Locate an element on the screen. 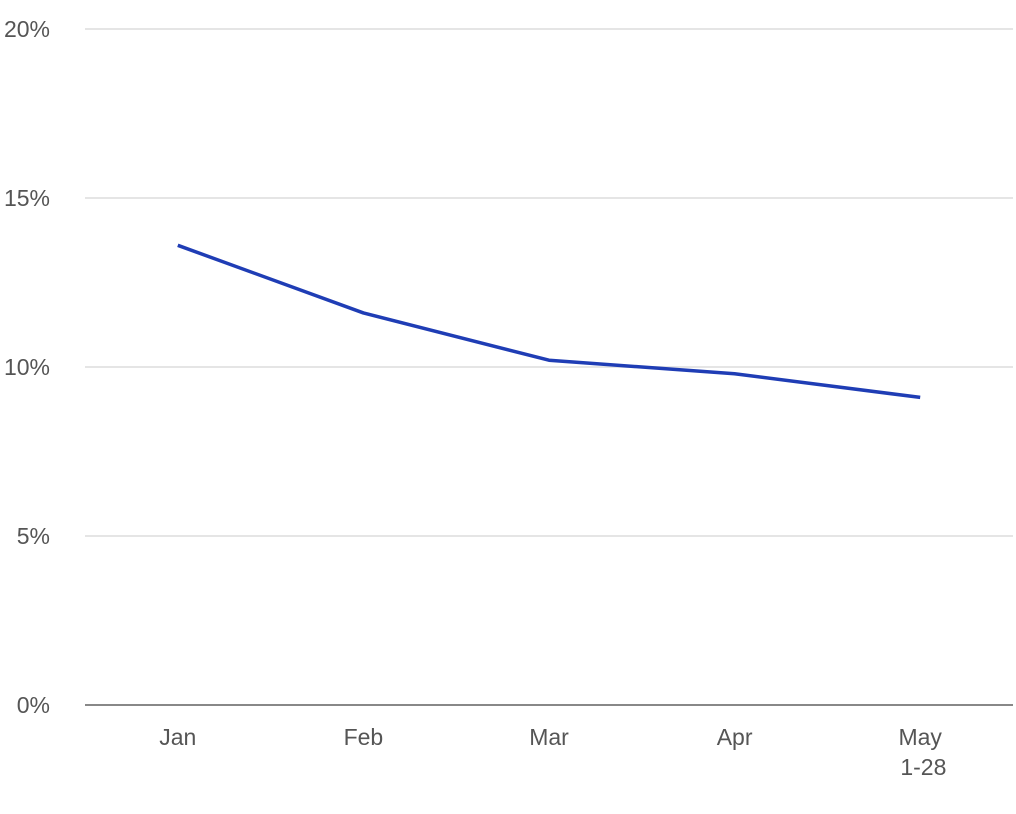 Image resolution: width=1016 pixels, height=814 pixels. x-tick-label: May 1-28 is located at coordinates (920, 752).